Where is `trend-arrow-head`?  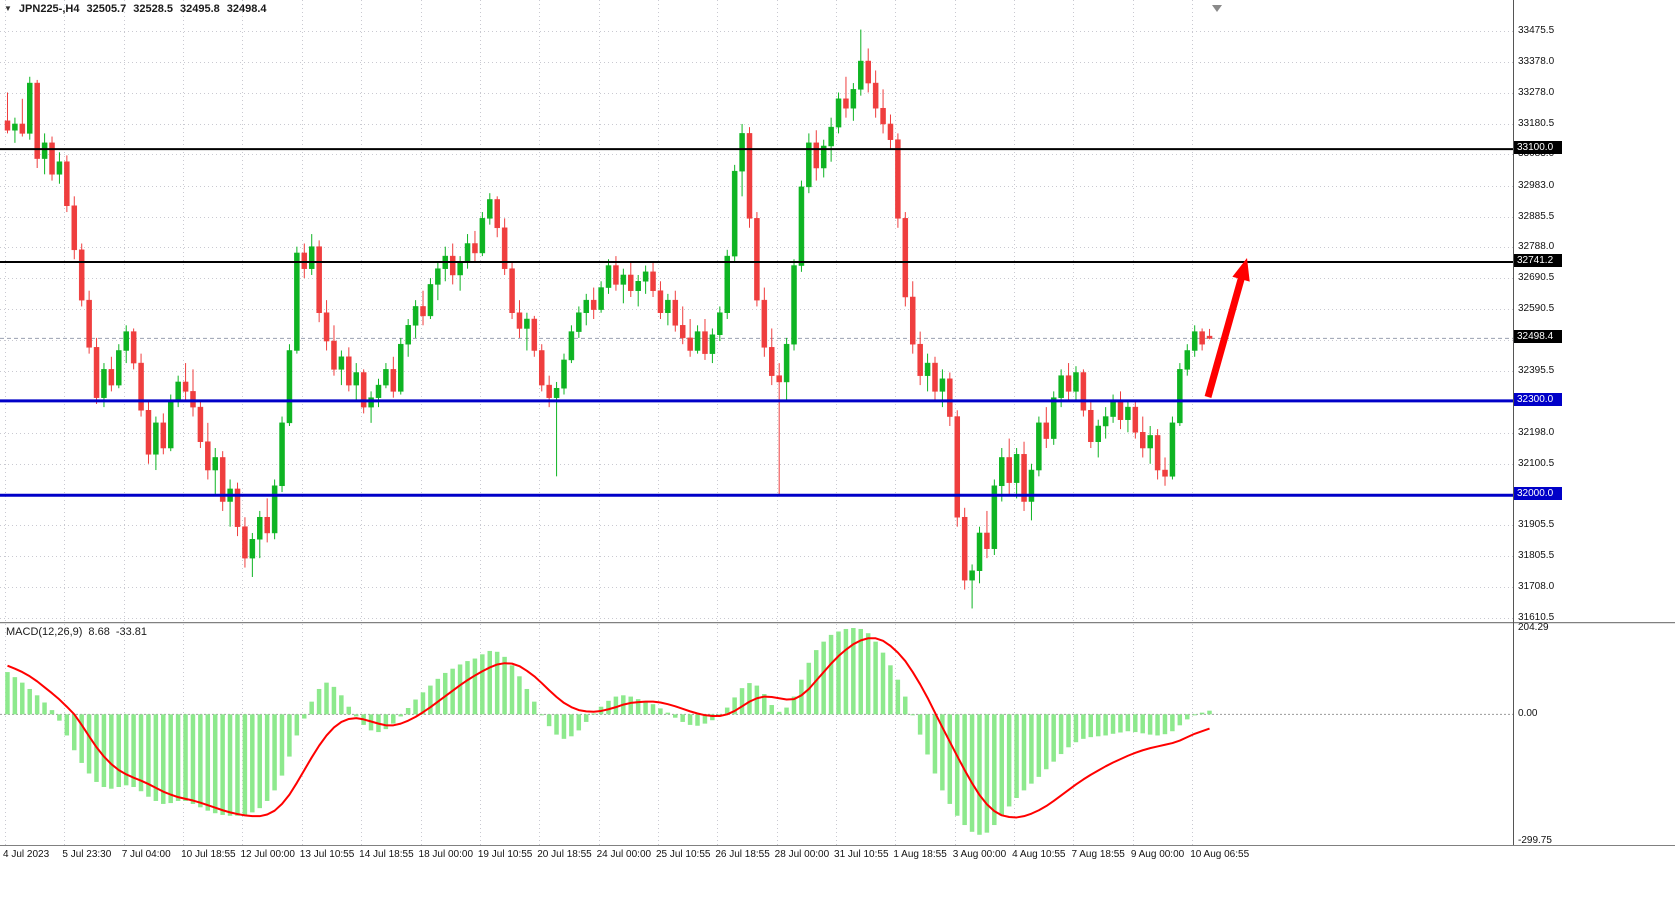
trend-arrow-head is located at coordinates (1241, 270).